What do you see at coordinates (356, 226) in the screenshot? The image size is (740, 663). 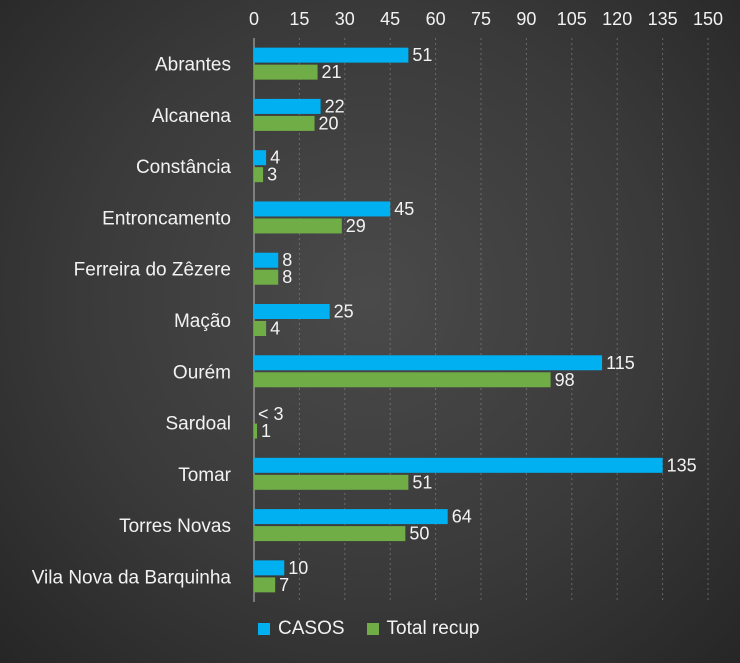 I see `data-label: 29` at bounding box center [356, 226].